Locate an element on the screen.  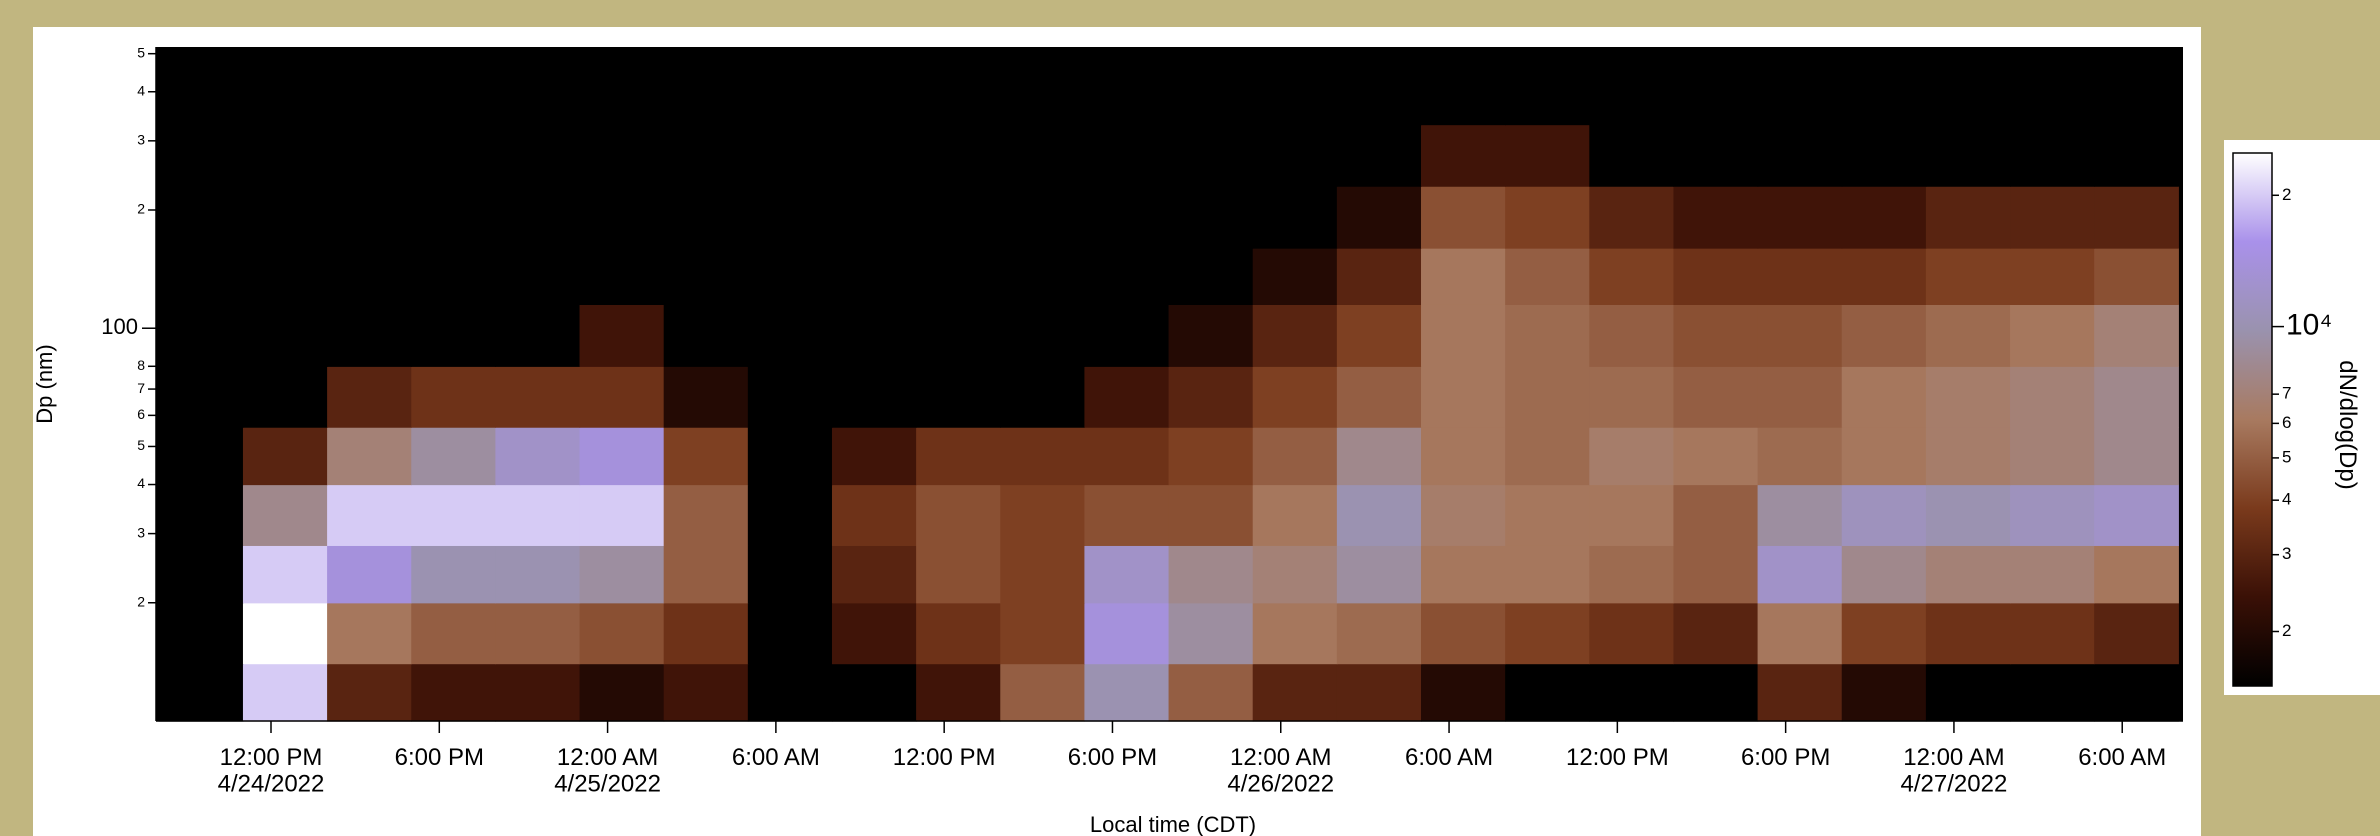
colorbar-label: dN/dlog(Dp) is located at coordinates (2347, 424).